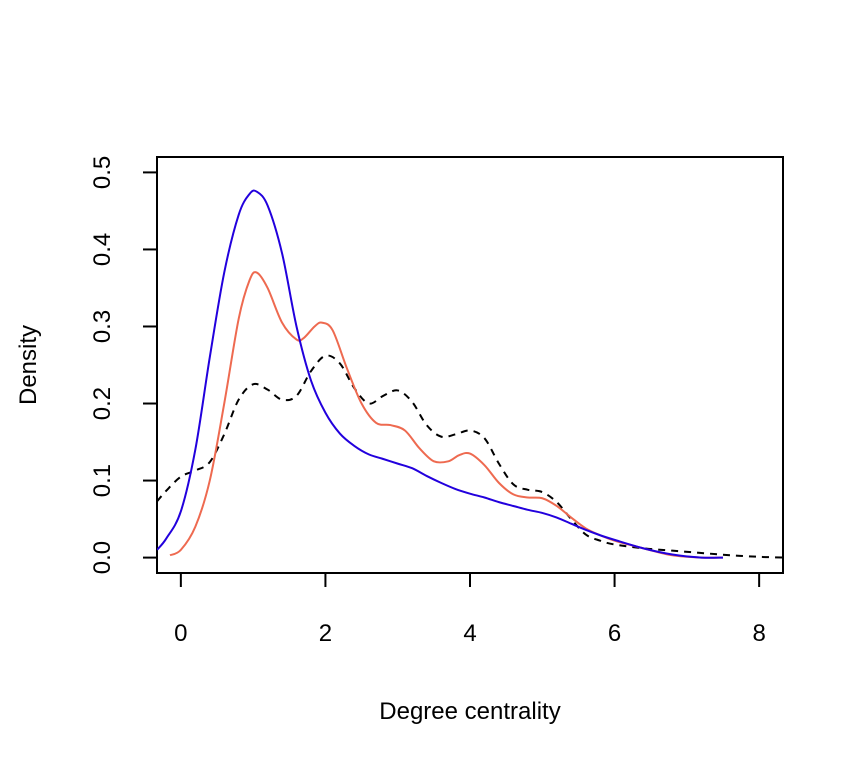 Image resolution: width=864 pixels, height=768 pixels. I want to click on y-axis: 0.0 0.1 0.2 0.3 0.4 0.5, so click(123, 365).